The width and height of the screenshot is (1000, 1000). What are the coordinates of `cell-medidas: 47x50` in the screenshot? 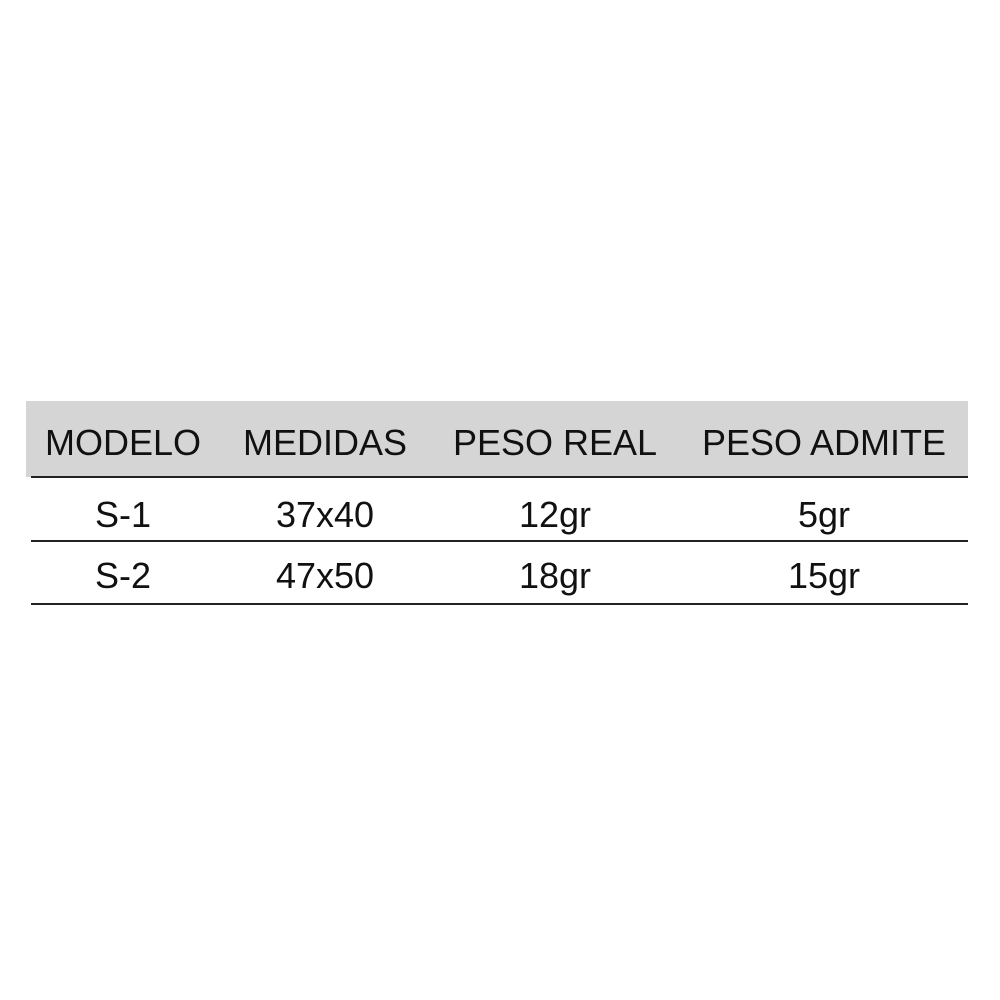 It's located at (325, 575).